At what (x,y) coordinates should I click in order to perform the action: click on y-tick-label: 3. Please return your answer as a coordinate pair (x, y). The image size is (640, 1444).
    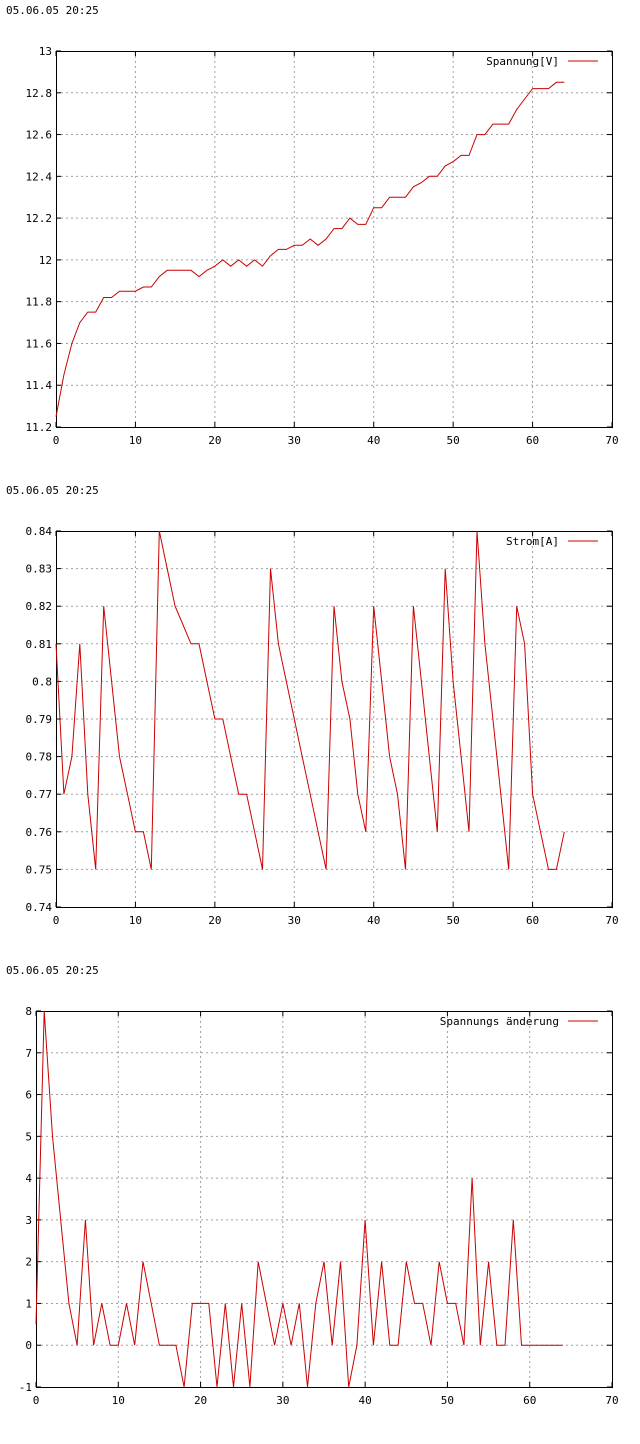
    Looking at the image, I should click on (28, 1220).